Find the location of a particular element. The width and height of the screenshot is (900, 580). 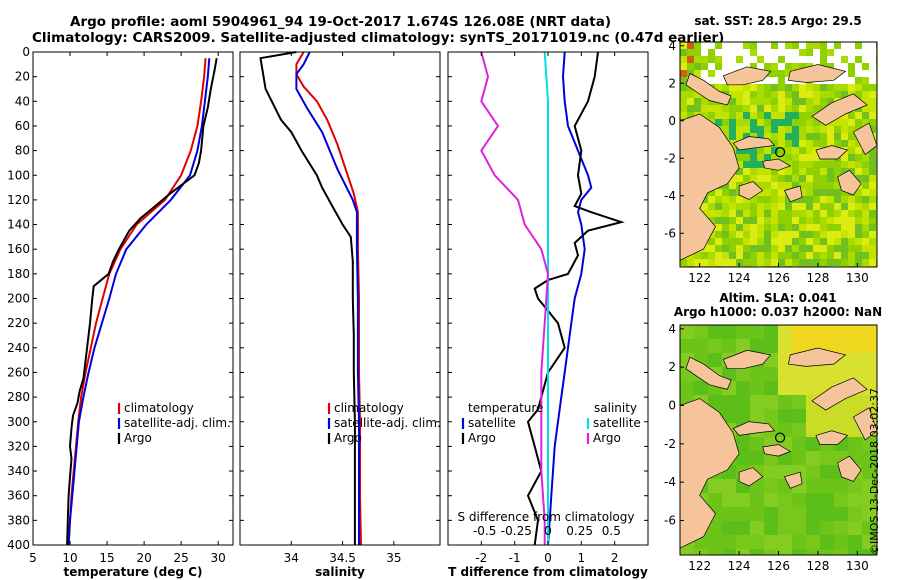

sal-legend-1-label: satellite-adj. clim. is located at coordinates (387, 423).